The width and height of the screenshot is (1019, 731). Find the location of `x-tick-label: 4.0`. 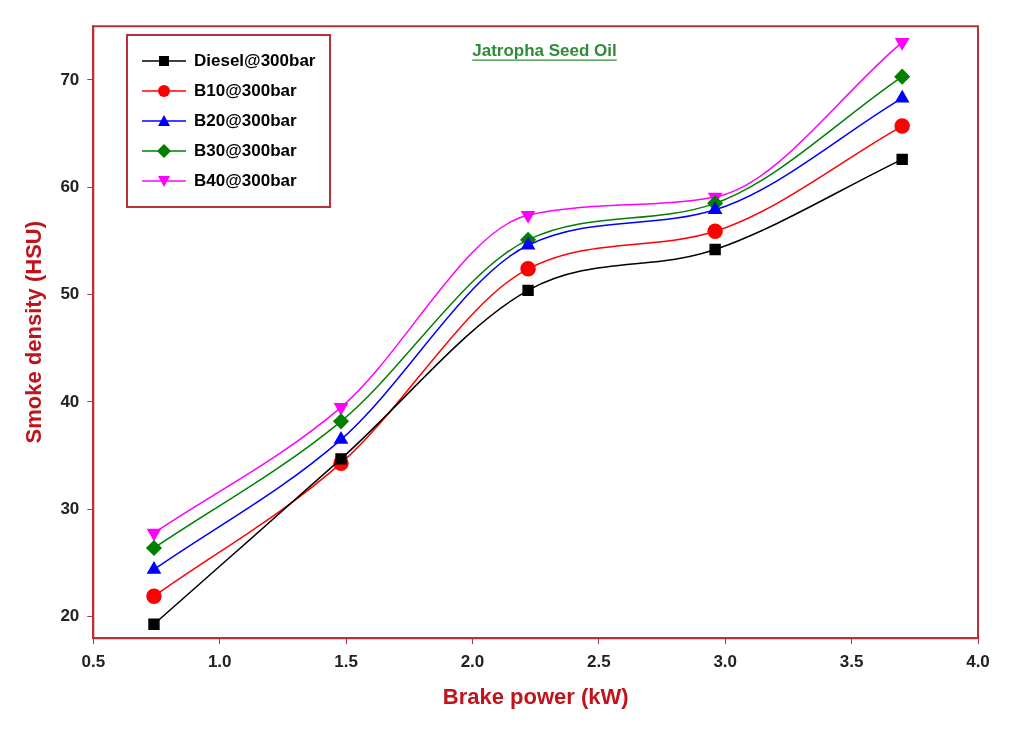

x-tick-label: 4.0 is located at coordinates (978, 662).